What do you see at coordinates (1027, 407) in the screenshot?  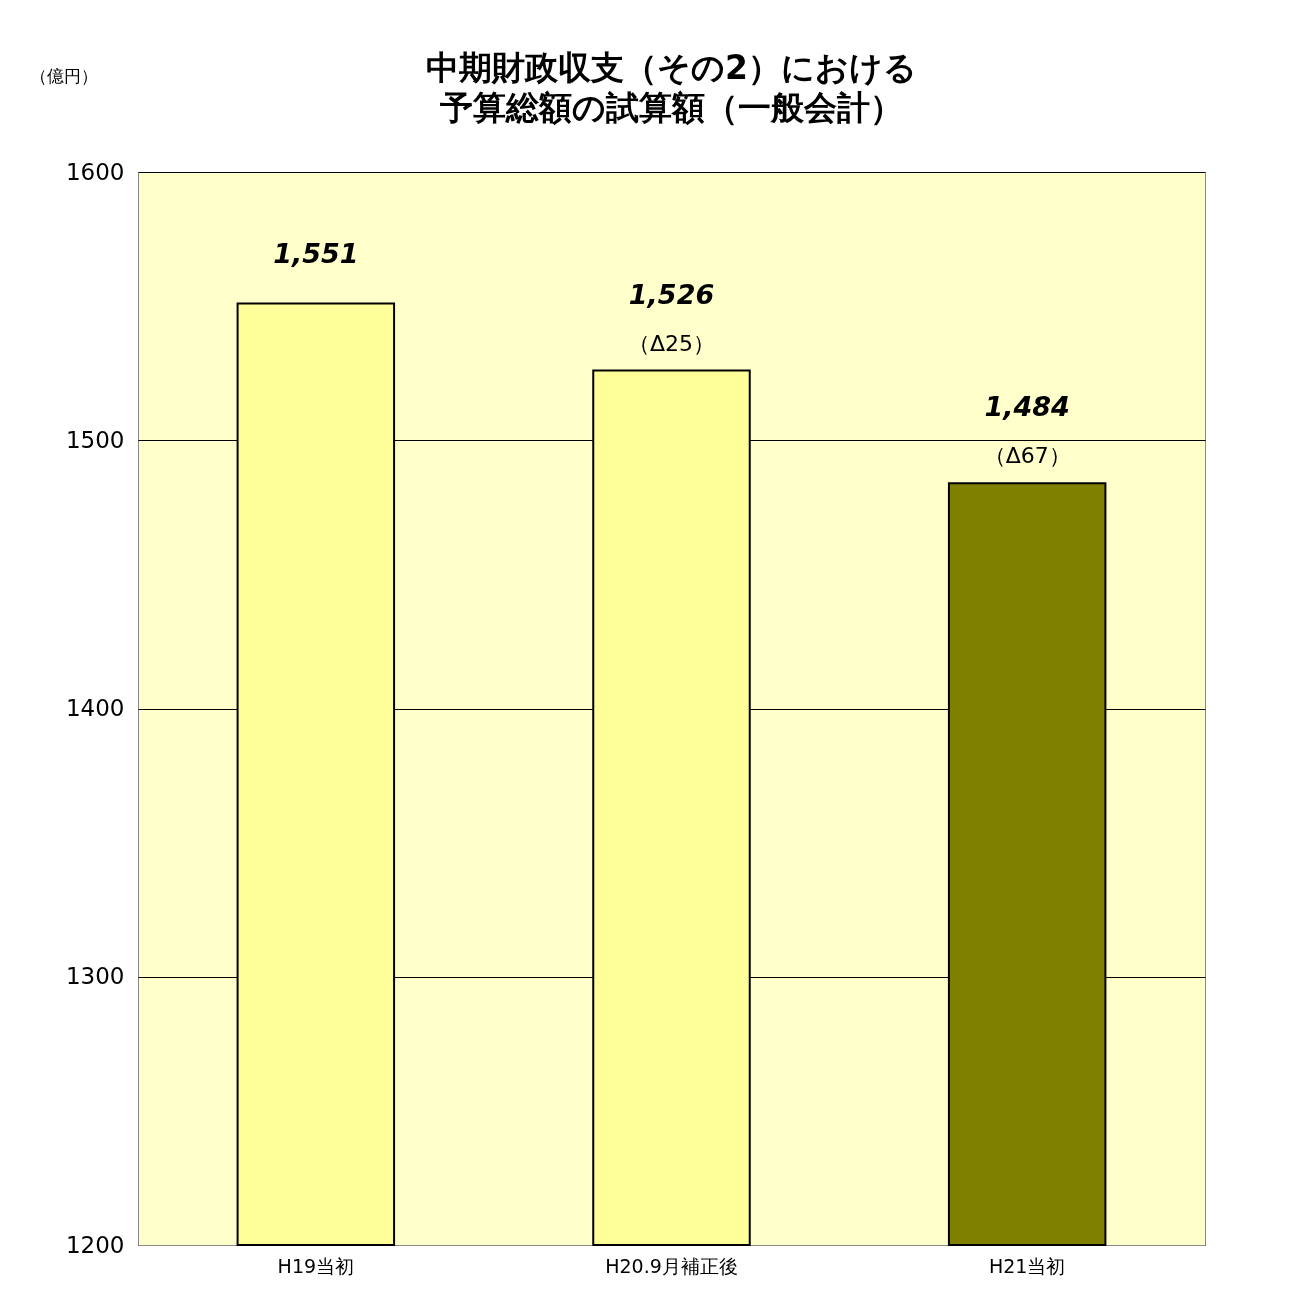 I see `data-label: 1,484` at bounding box center [1027, 407].